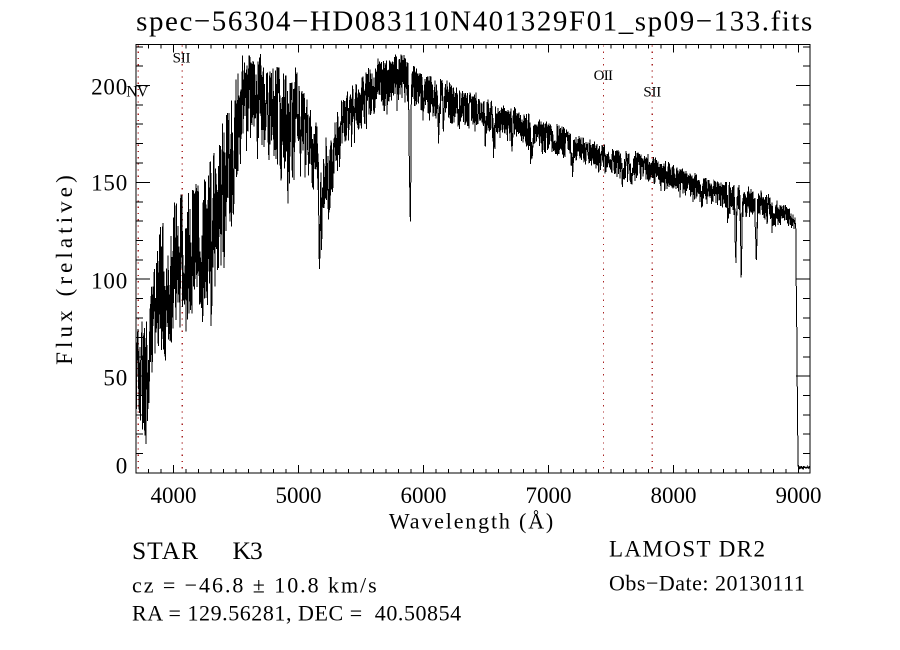  I want to click on svg-text: 150, so click(109, 183).